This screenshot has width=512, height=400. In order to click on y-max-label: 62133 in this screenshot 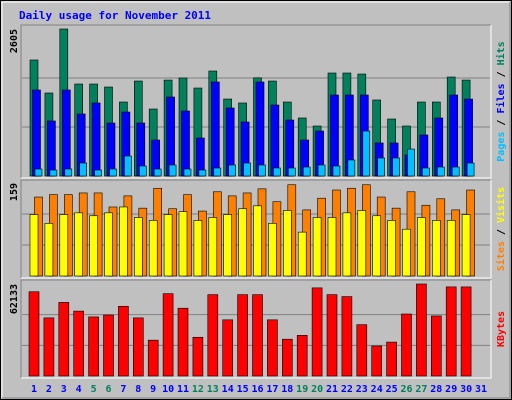, I will do `click(14, 299)`.